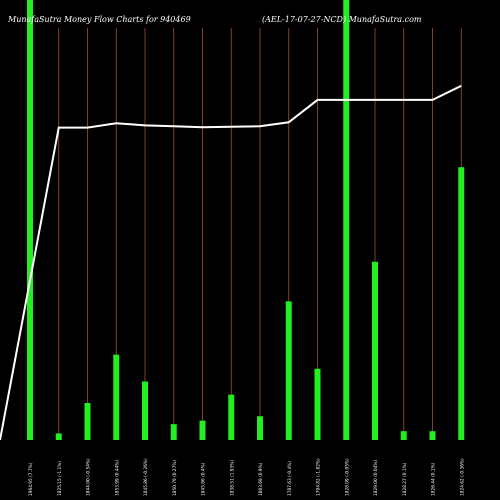  I want to click on x-tick-label: 1844.00 (-0.54%), so click(89, 477).